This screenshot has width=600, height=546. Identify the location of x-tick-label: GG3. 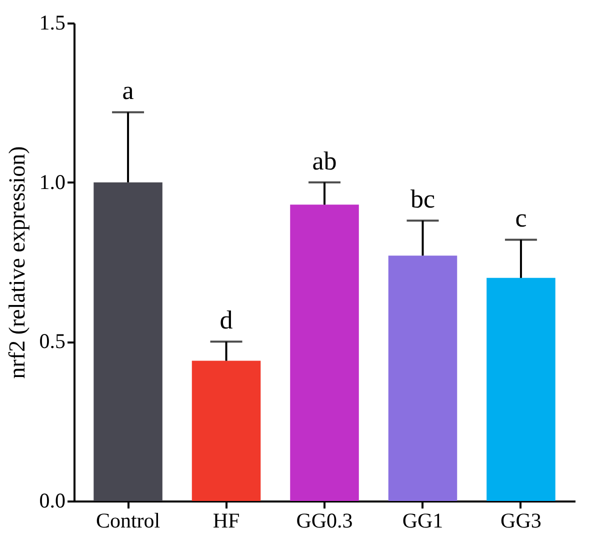
(521, 520).